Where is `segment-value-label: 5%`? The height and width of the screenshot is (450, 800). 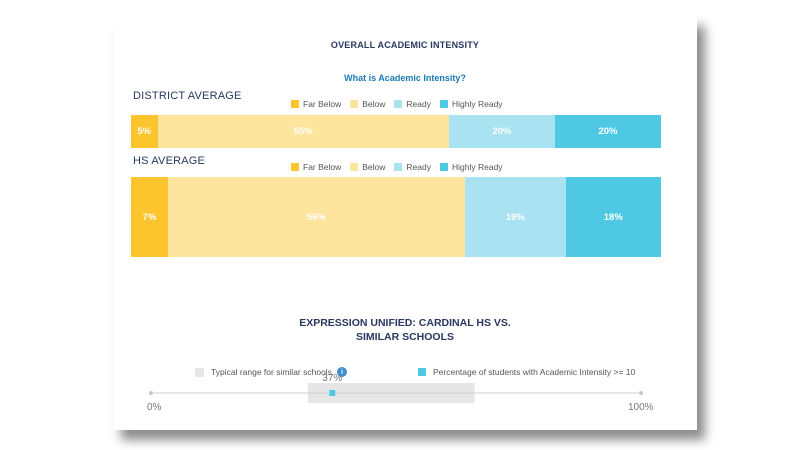
segment-value-label: 5% is located at coordinates (144, 131).